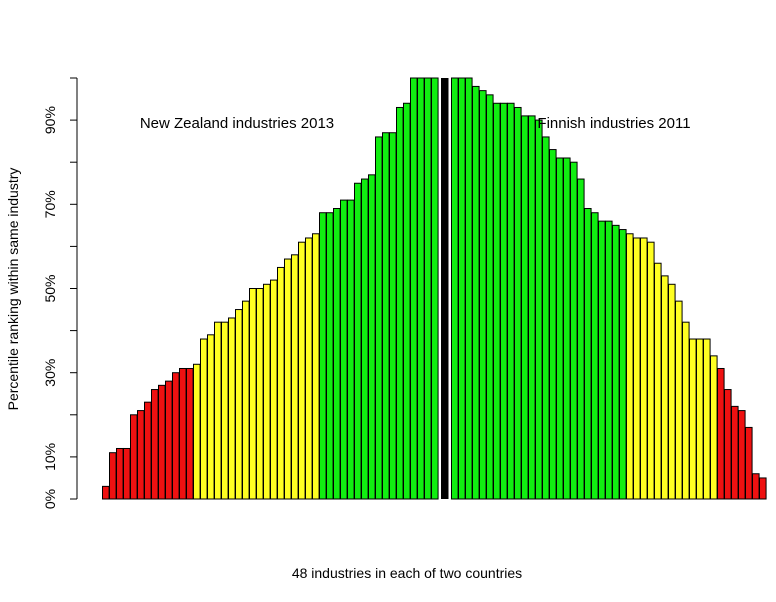  I want to click on y-tick-label-70: 70%, so click(50, 204).